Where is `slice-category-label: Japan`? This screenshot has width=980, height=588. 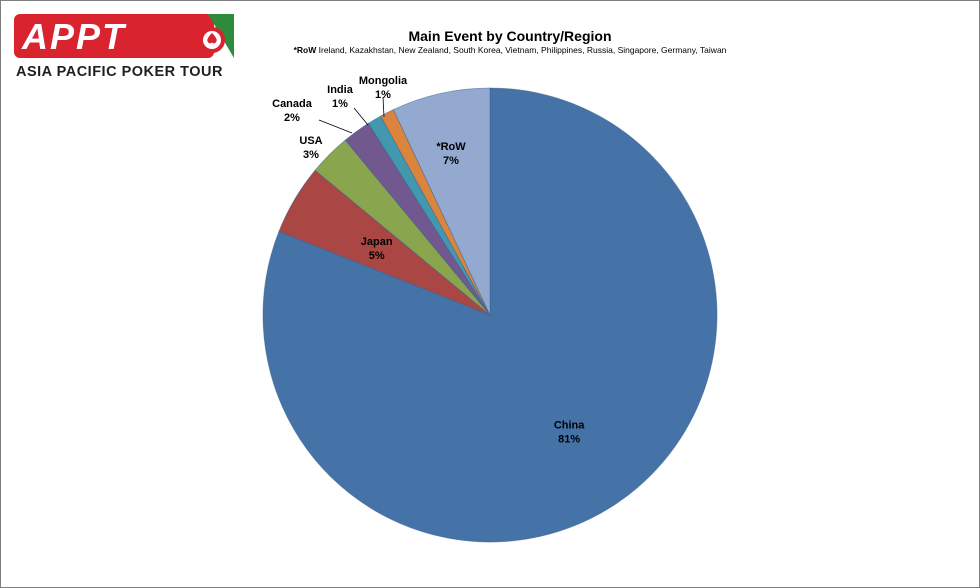 slice-category-label: Japan is located at coordinates (377, 242).